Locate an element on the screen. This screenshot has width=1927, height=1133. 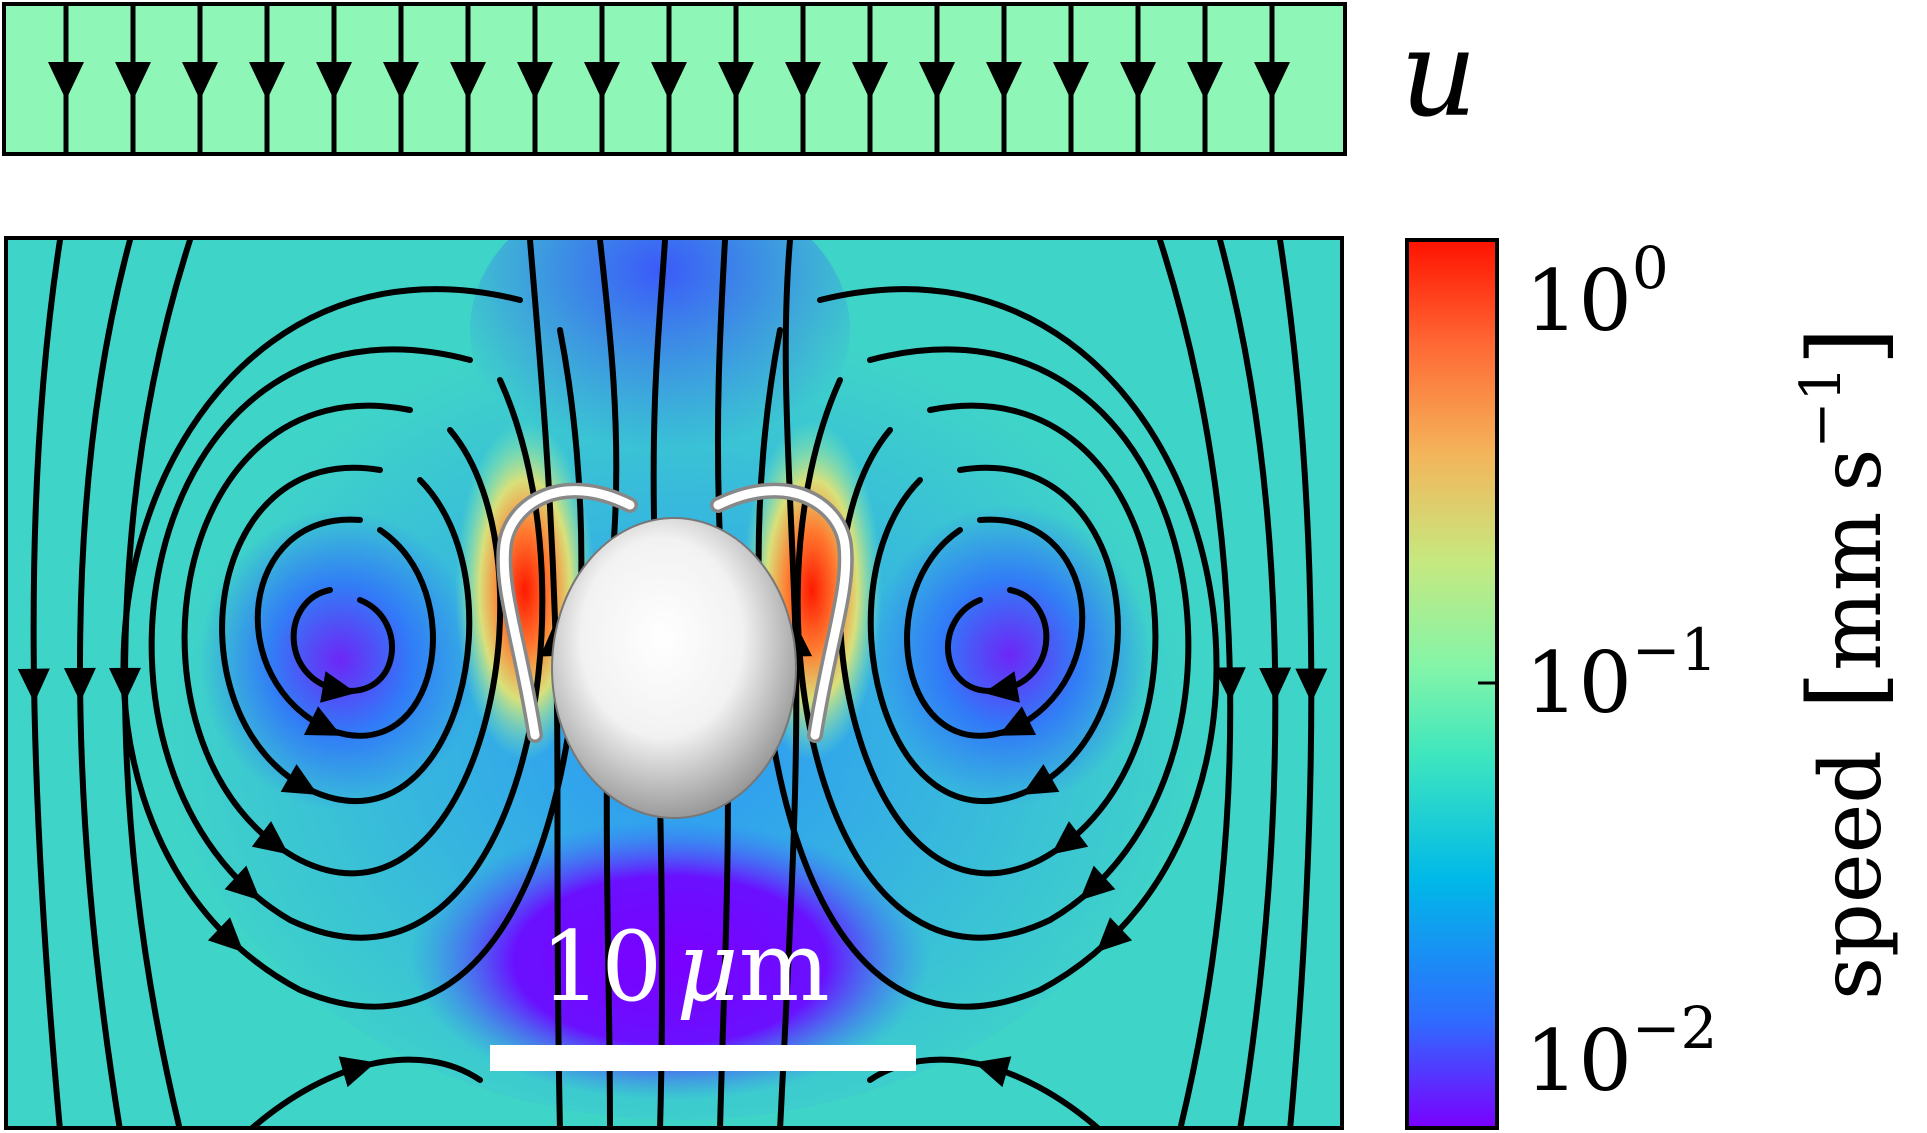
colorbar-tick-bottom: 10−2 is located at coordinates (1621, 1052).